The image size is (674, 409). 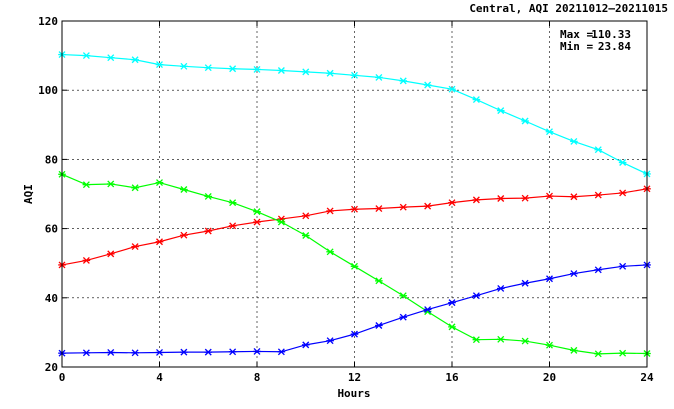 I want to click on x-tick-label: 4, so click(x=159, y=377).